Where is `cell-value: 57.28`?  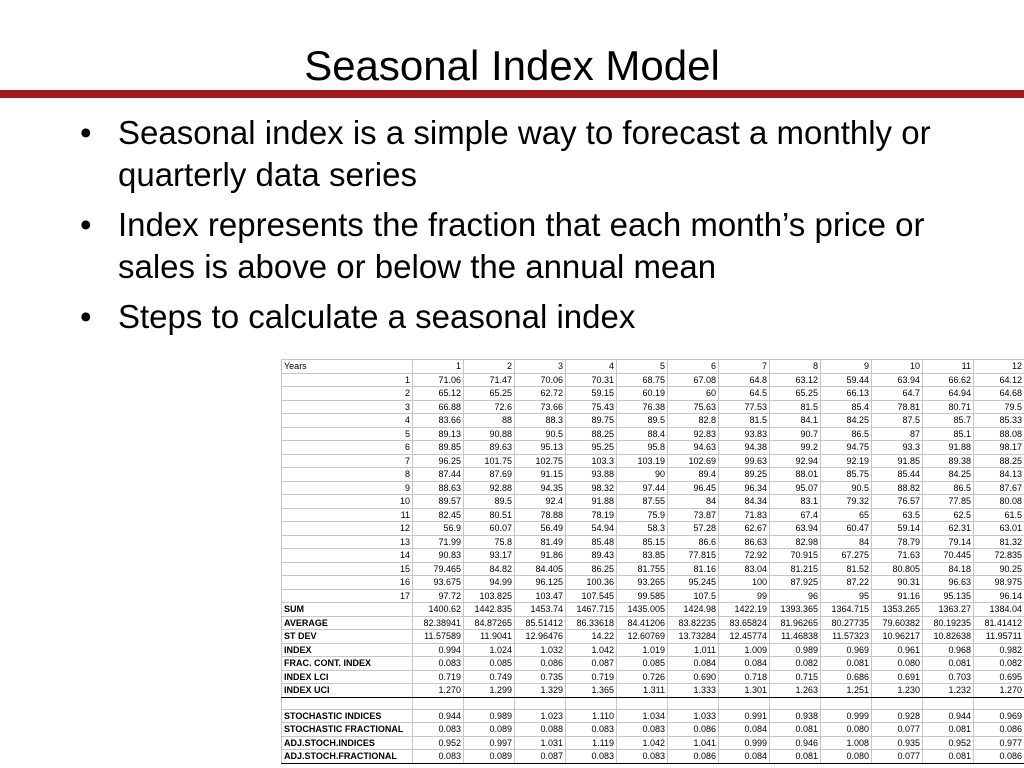
cell-value: 57.28 is located at coordinates (693, 528).